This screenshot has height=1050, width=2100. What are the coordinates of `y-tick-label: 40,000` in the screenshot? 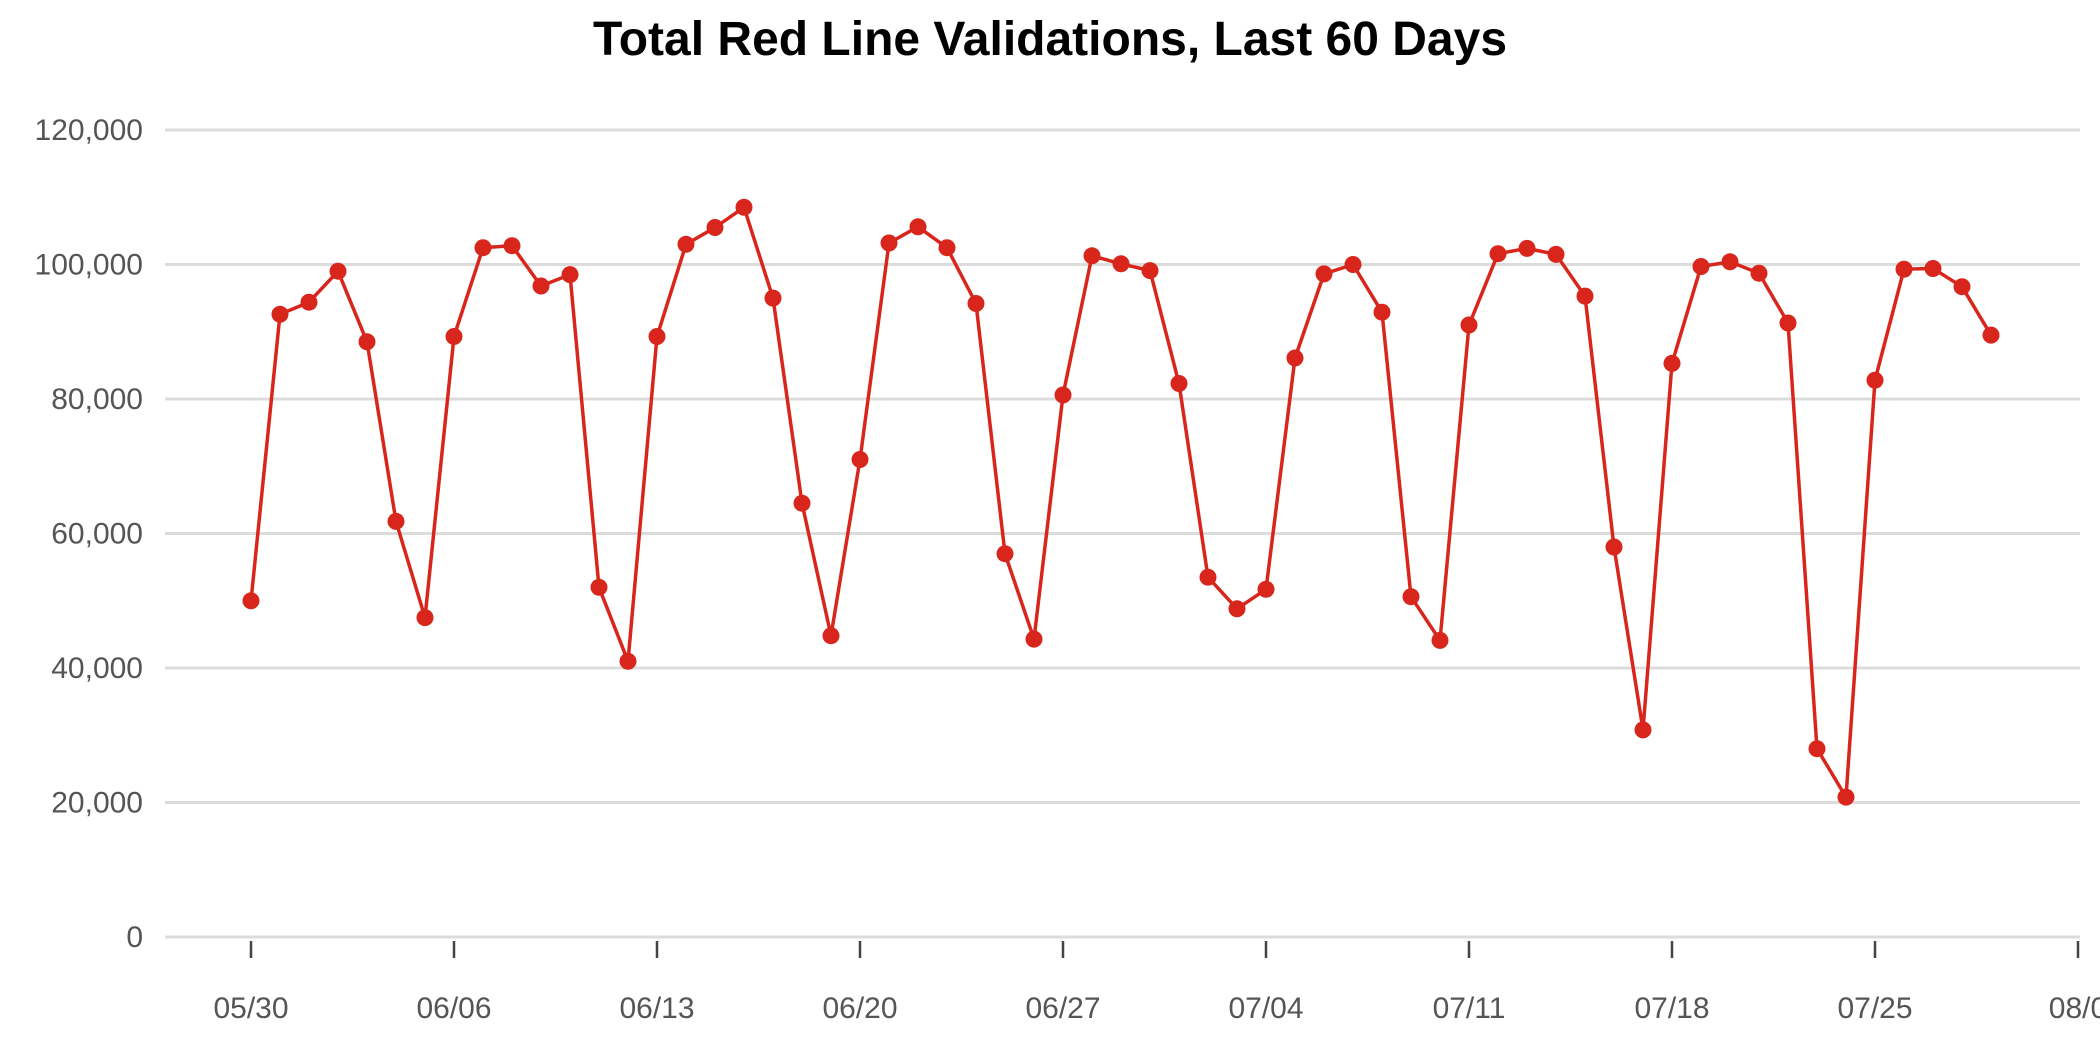 It's located at (97, 668).